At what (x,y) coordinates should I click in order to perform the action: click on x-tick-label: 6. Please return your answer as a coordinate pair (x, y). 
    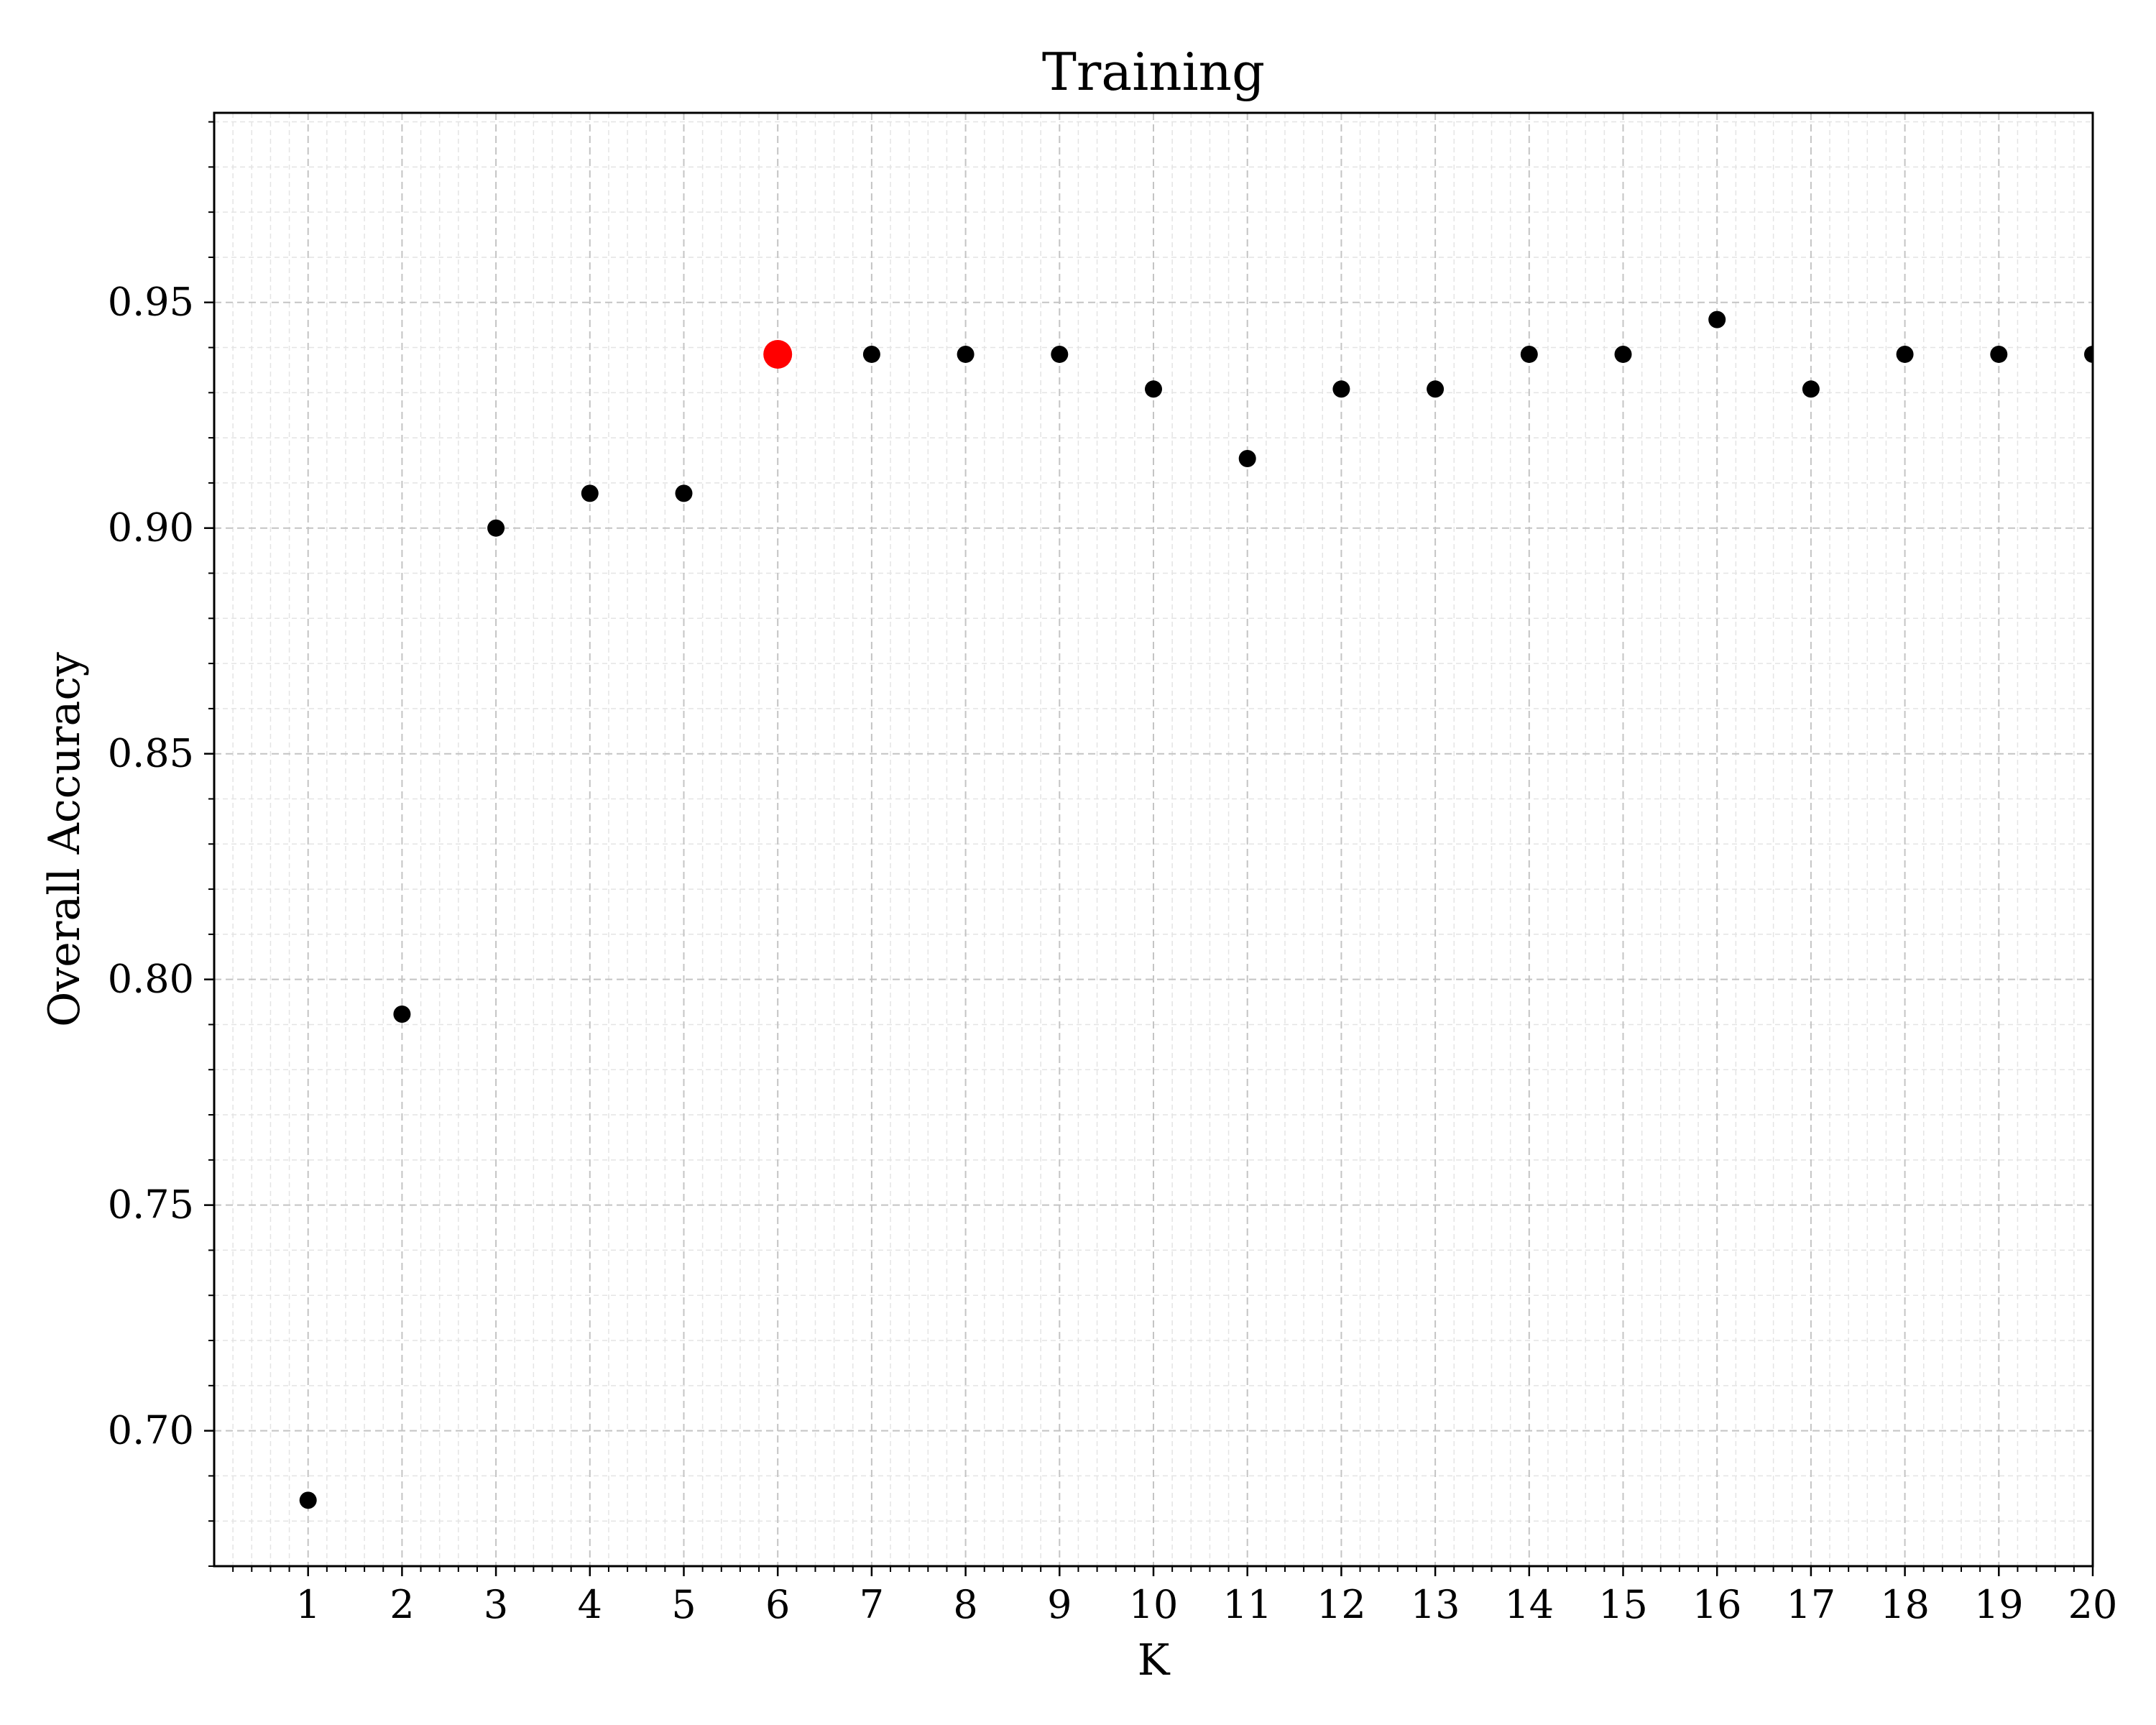
    Looking at the image, I should click on (778, 1604).